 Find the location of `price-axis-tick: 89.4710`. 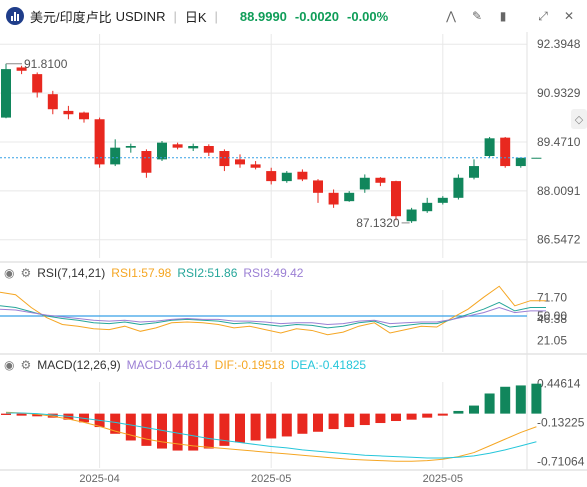

price-axis-tick: 89.4710 is located at coordinates (559, 142).